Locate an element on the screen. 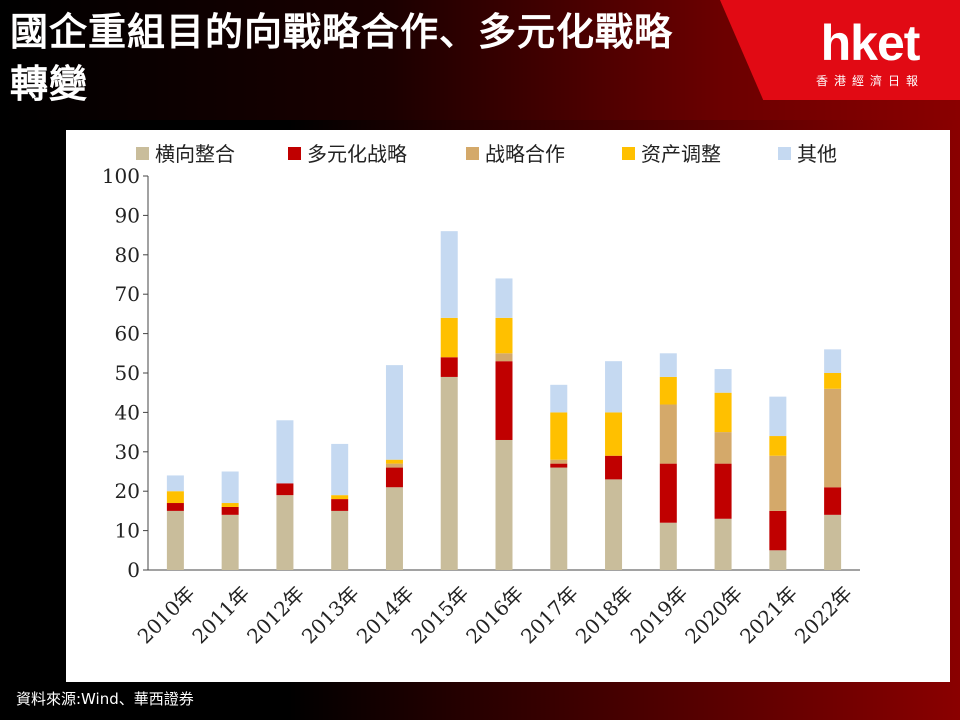  y-tick-label: 20 is located at coordinates (127, 491).